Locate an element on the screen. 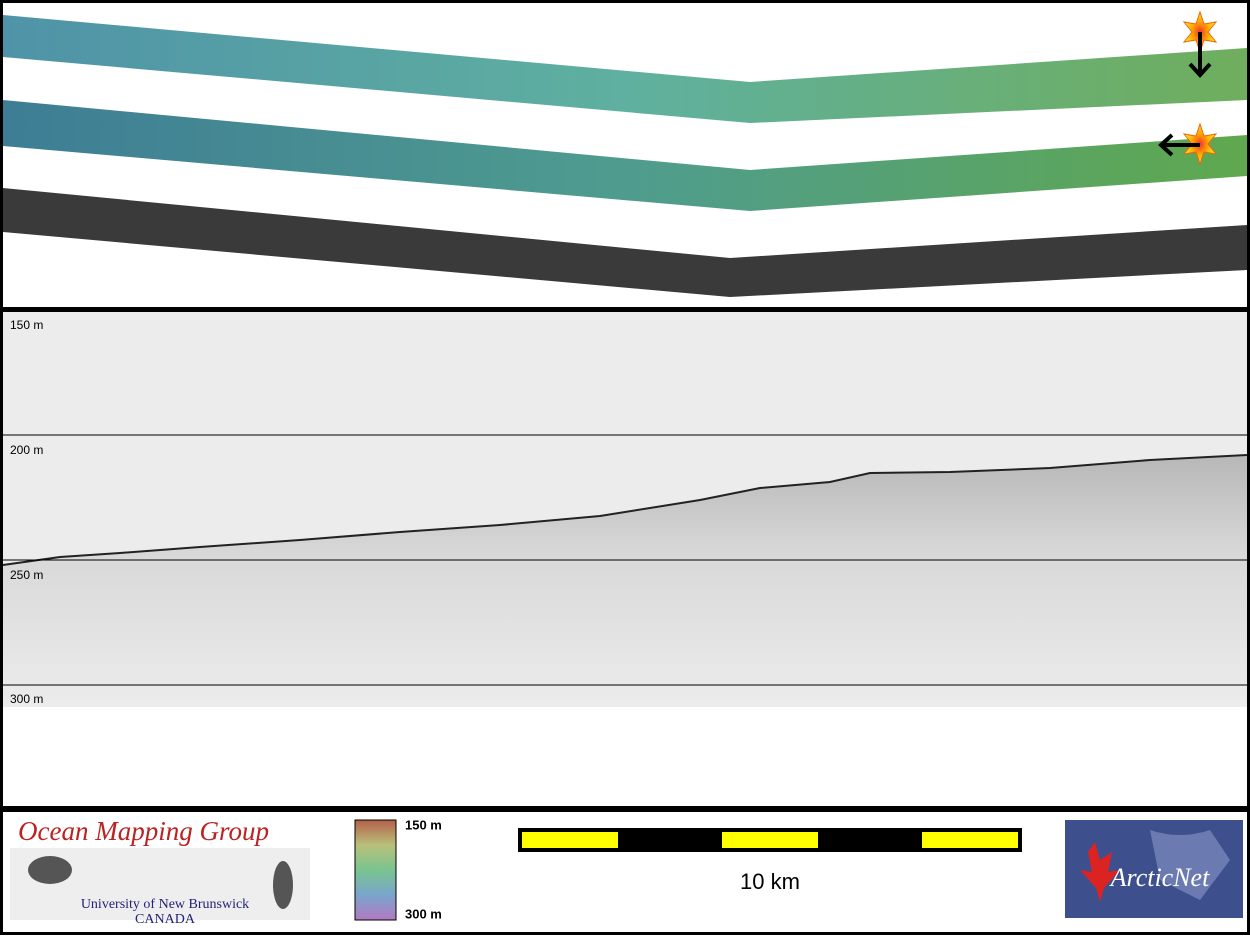 The height and width of the screenshot is (940, 1250). logo-title: Ocean Mapping Group is located at coordinates (143, 831).